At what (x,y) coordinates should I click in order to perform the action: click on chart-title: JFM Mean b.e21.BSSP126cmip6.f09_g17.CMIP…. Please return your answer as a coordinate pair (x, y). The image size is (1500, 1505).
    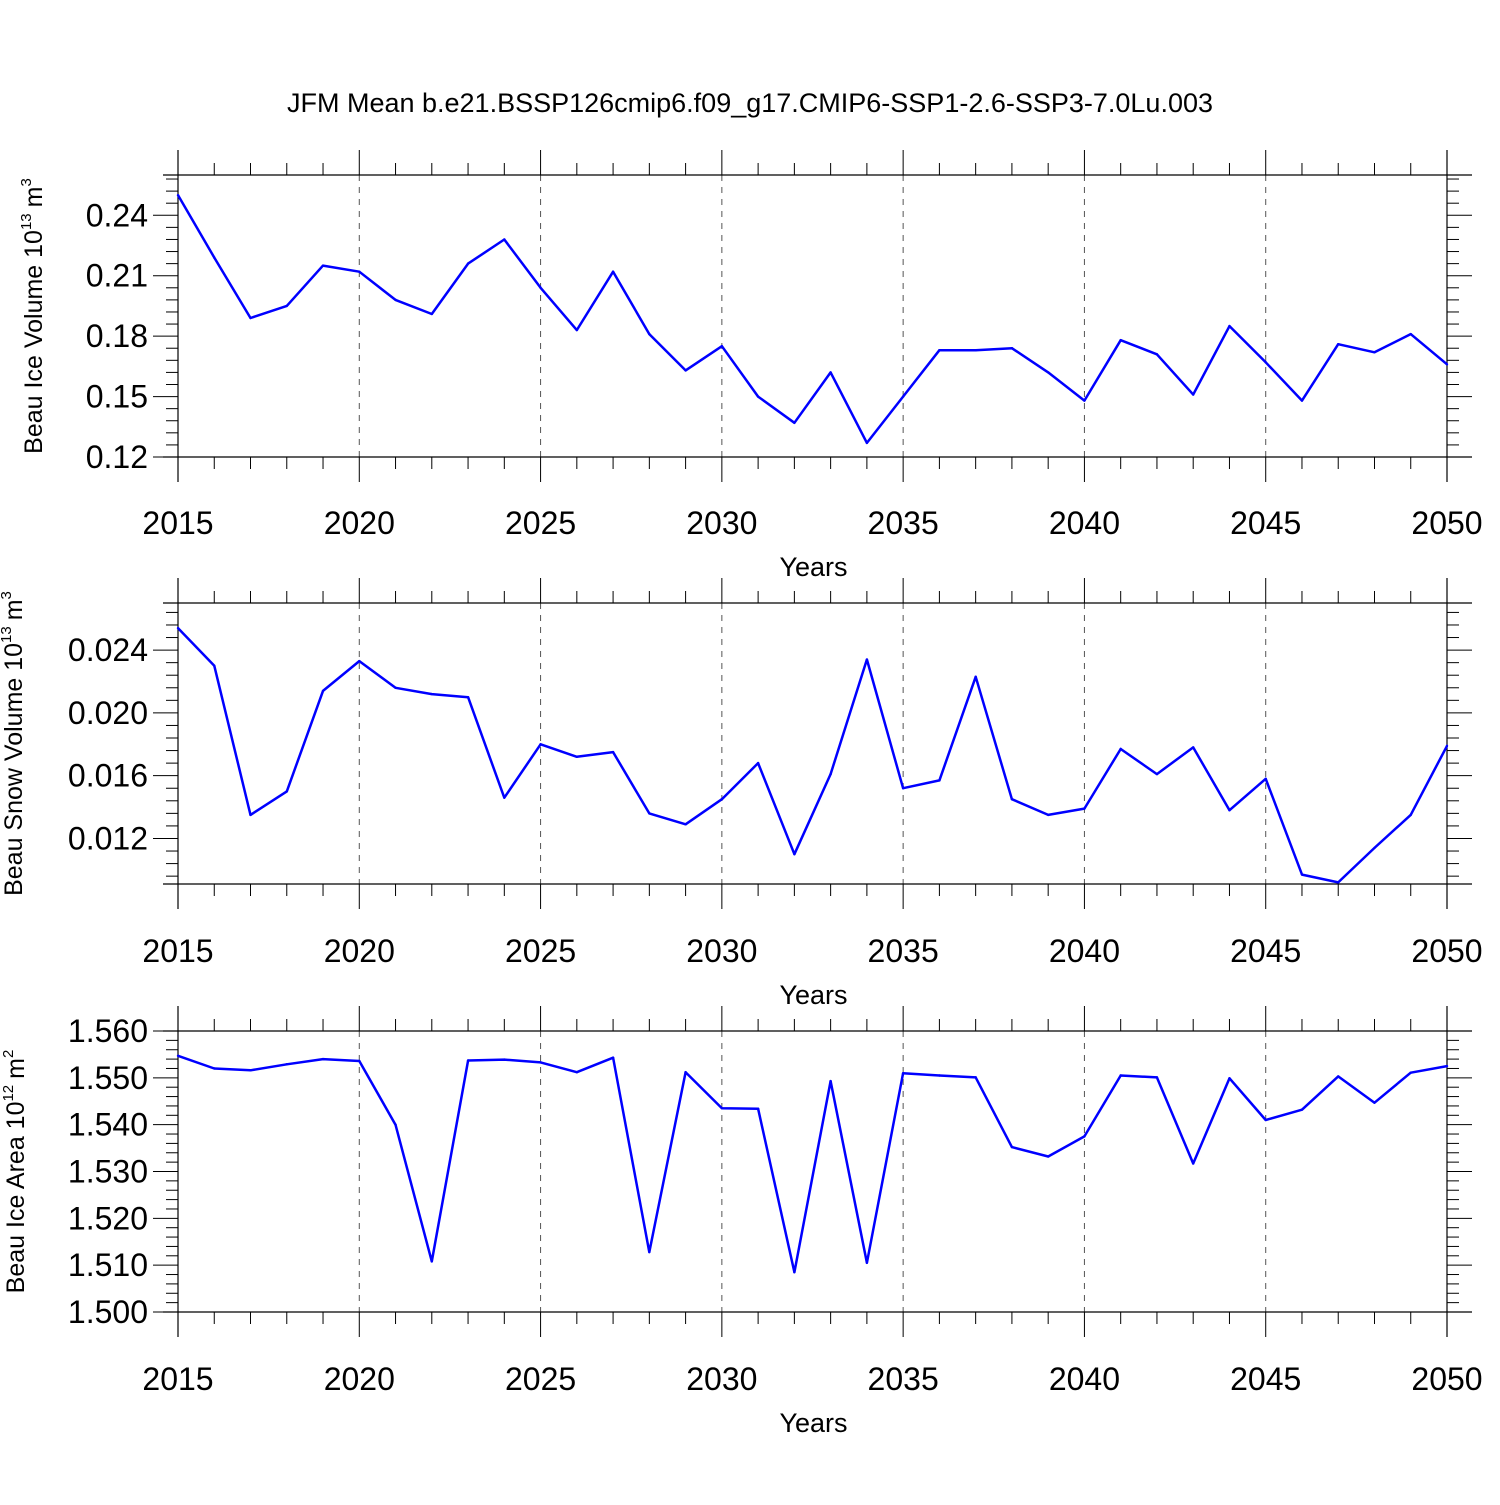
    Looking at the image, I should click on (750, 103).